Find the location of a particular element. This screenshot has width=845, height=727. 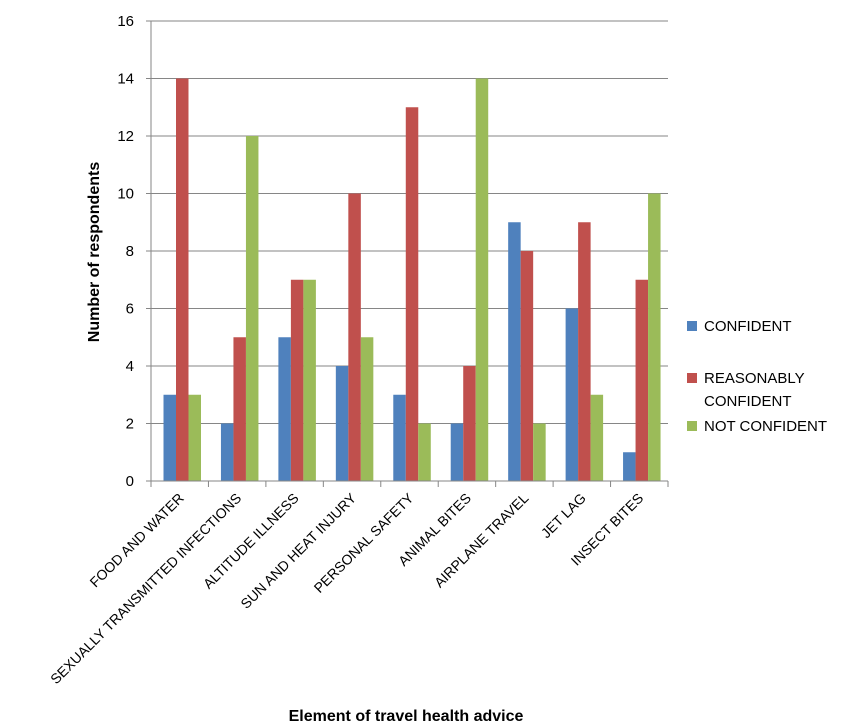

bar-reasonably-confident-insect-bites is located at coordinates (642, 380).